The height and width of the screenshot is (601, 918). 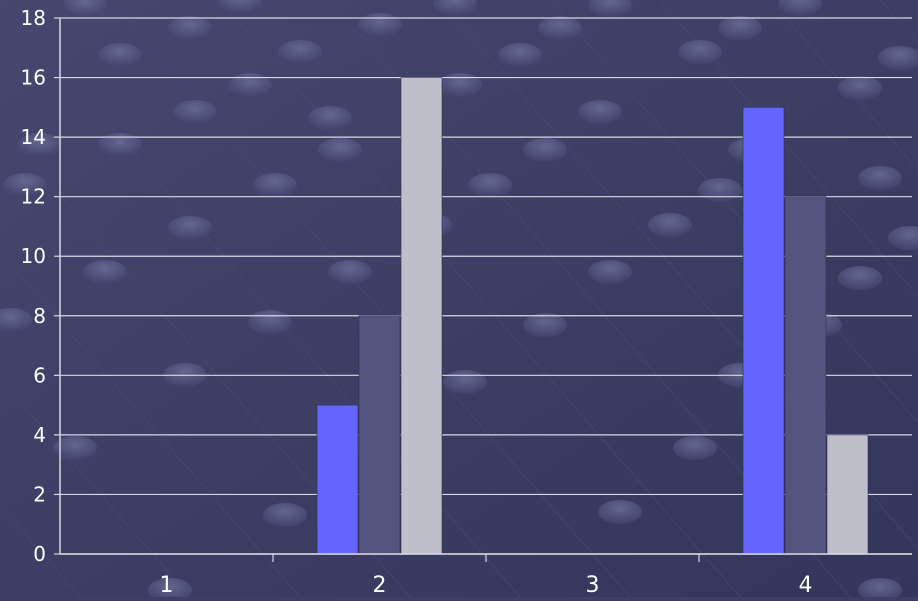 What do you see at coordinates (33, 197) in the screenshot?
I see `y-tick-label: 12` at bounding box center [33, 197].